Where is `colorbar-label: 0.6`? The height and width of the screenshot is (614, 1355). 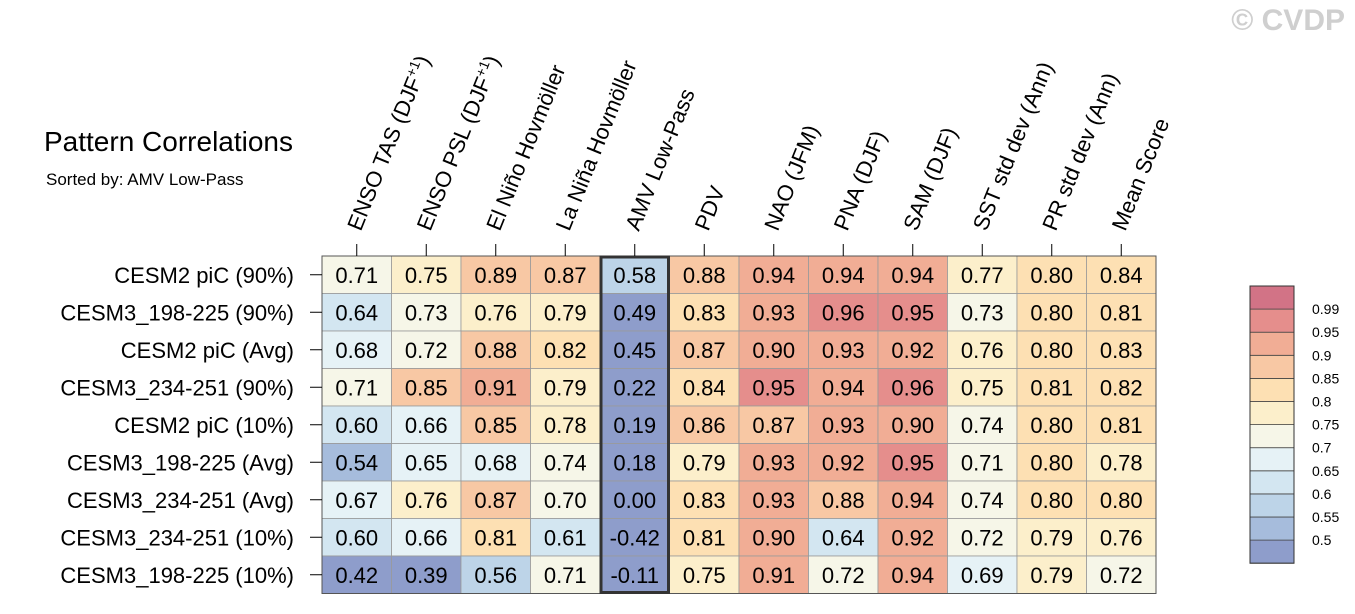
colorbar-label: 0.6 is located at coordinates (1322, 494).